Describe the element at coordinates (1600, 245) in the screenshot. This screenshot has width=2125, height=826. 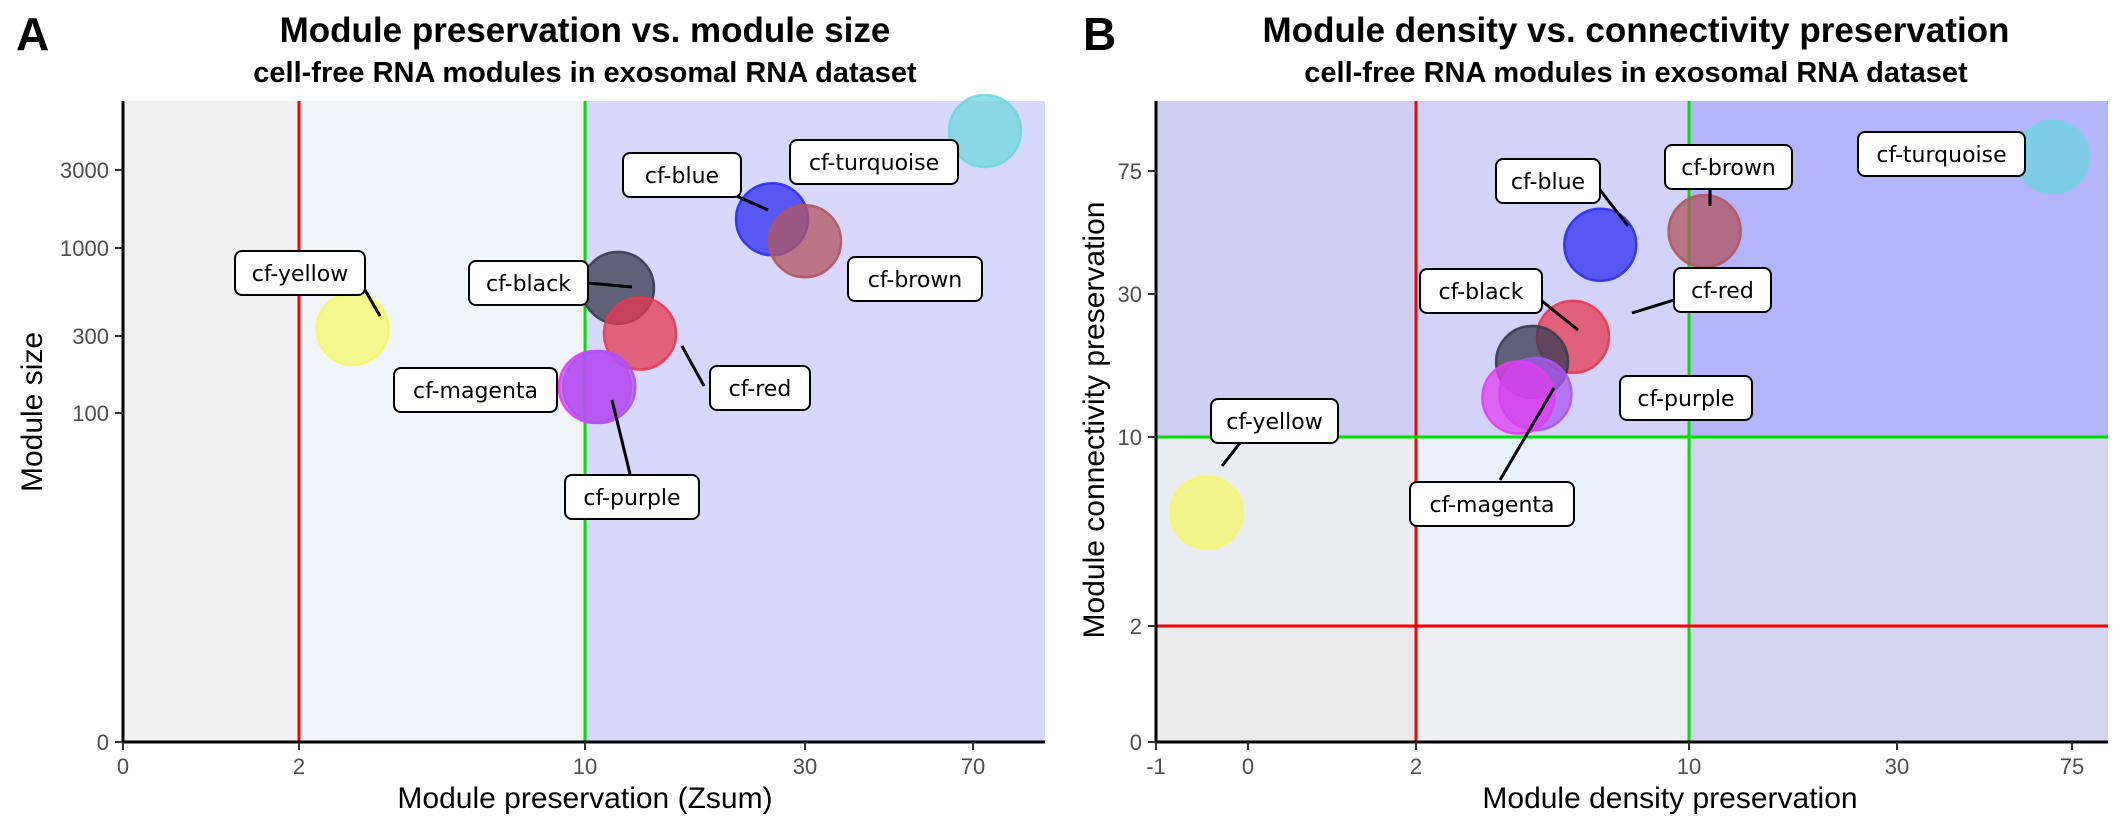
I see `point-cf-blue` at that location.